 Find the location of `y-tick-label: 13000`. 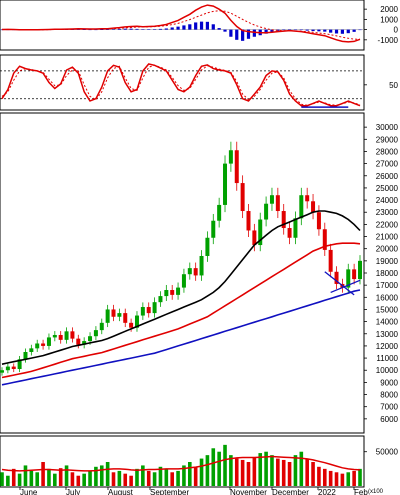

y-tick-label: 13000 is located at coordinates (387, 334).